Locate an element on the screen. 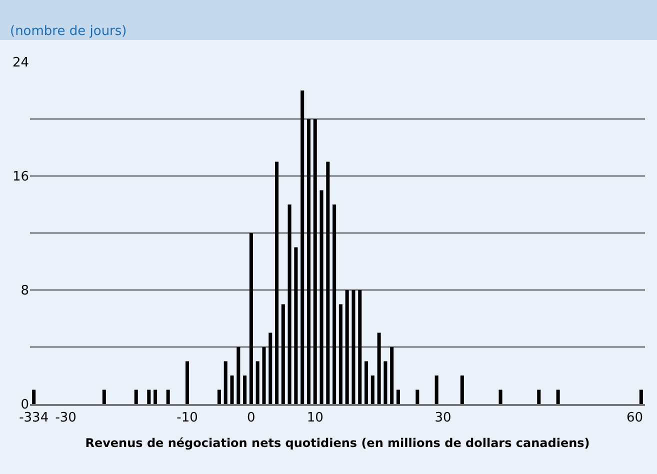 Image resolution: width=657 pixels, height=474 pixels. chart-subtitle: (nombre de jours) is located at coordinates (68, 31).